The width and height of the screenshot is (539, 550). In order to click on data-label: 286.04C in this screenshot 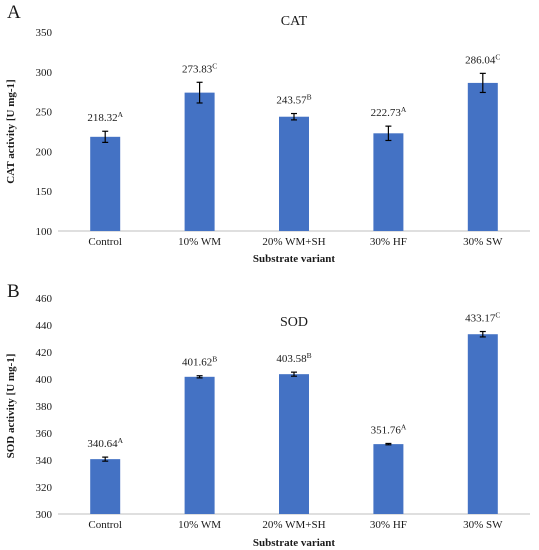, I will do `click(482, 59)`.